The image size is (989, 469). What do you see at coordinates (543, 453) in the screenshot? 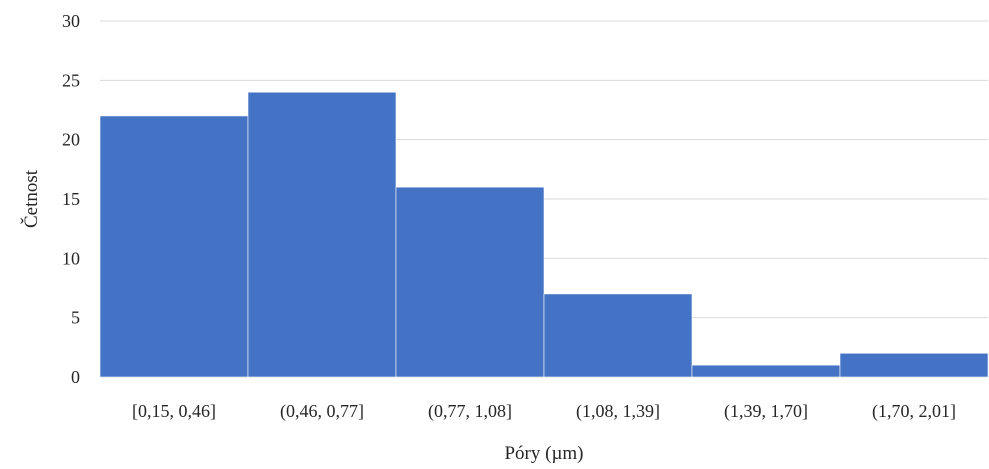
I see `x-axis-title: Póry (µm)` at bounding box center [543, 453].